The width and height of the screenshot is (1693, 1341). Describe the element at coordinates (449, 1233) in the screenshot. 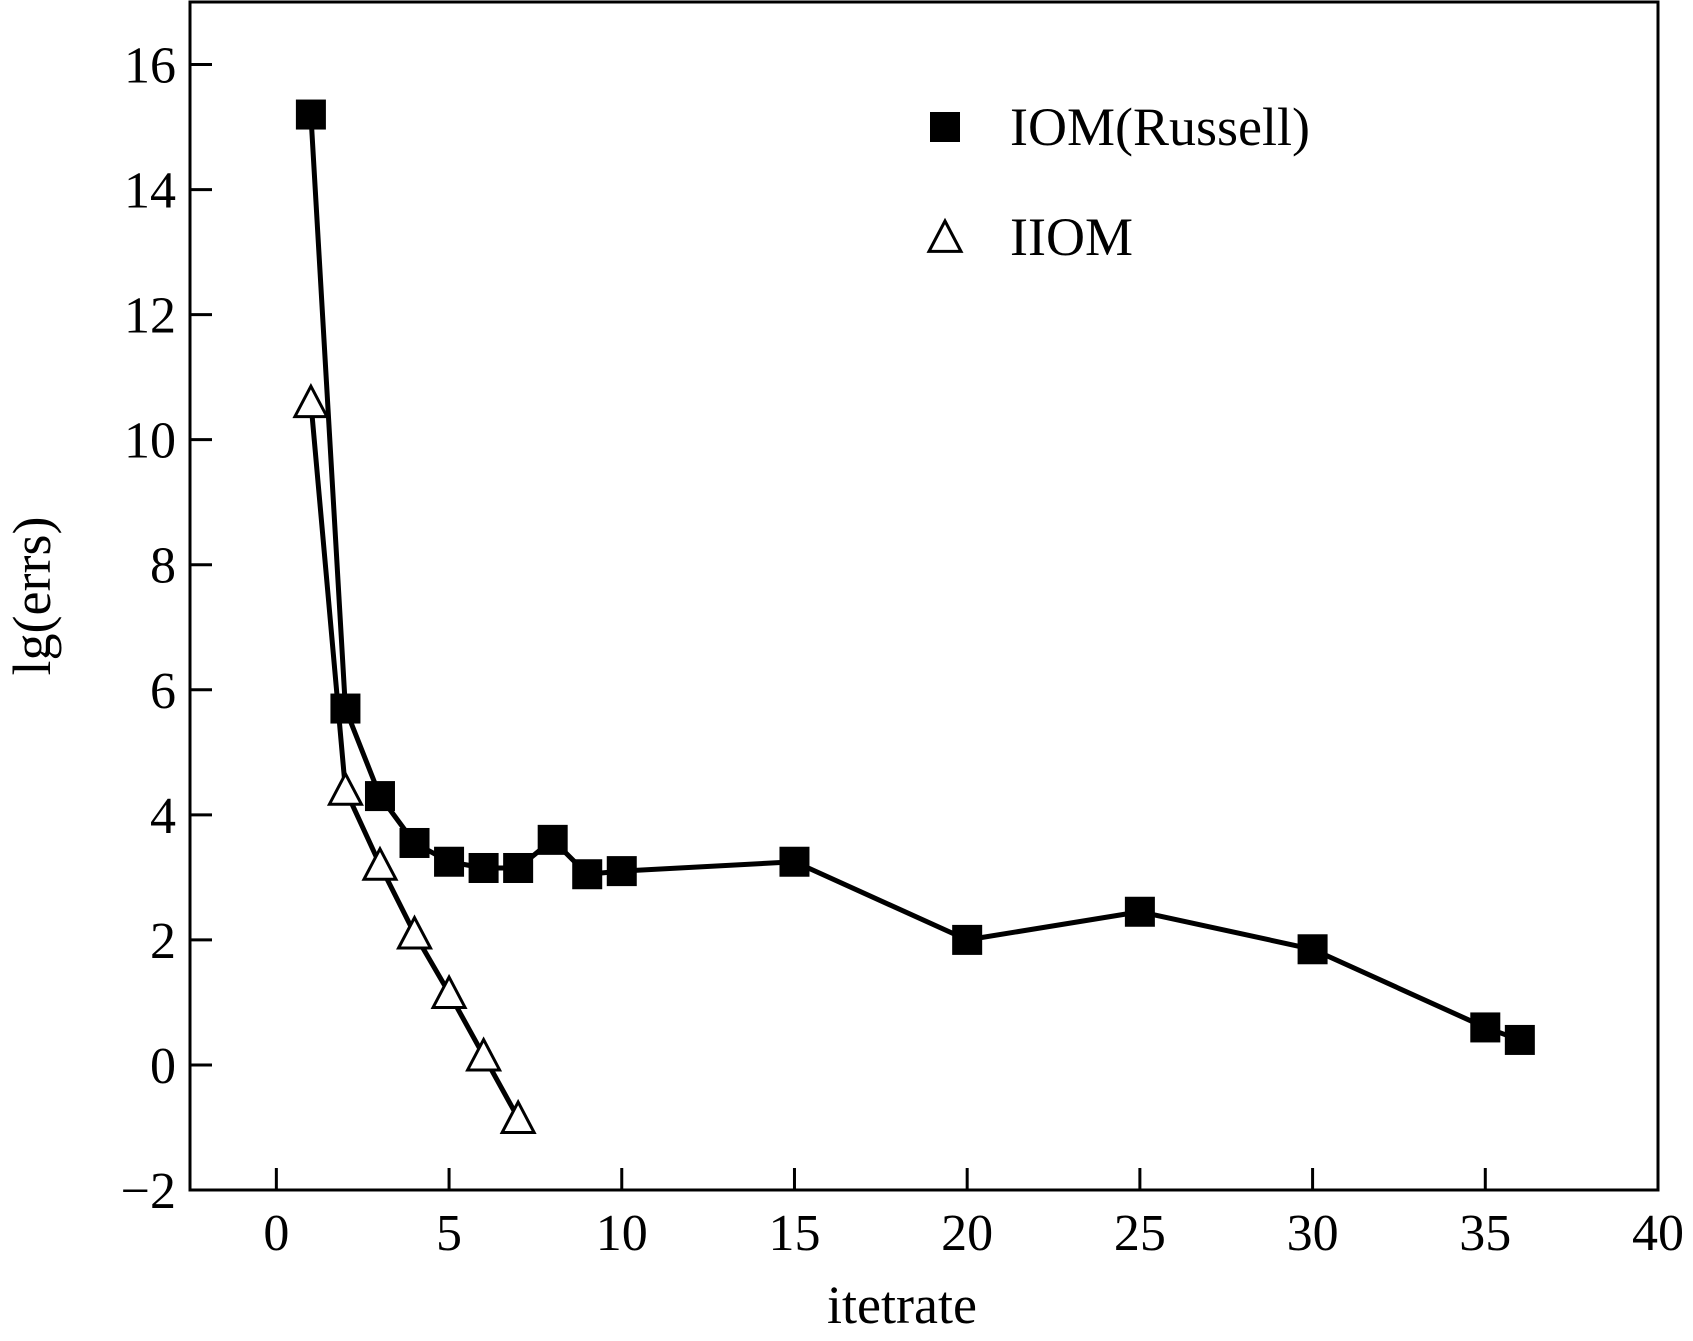

I see `x-tick-label: 5` at that location.